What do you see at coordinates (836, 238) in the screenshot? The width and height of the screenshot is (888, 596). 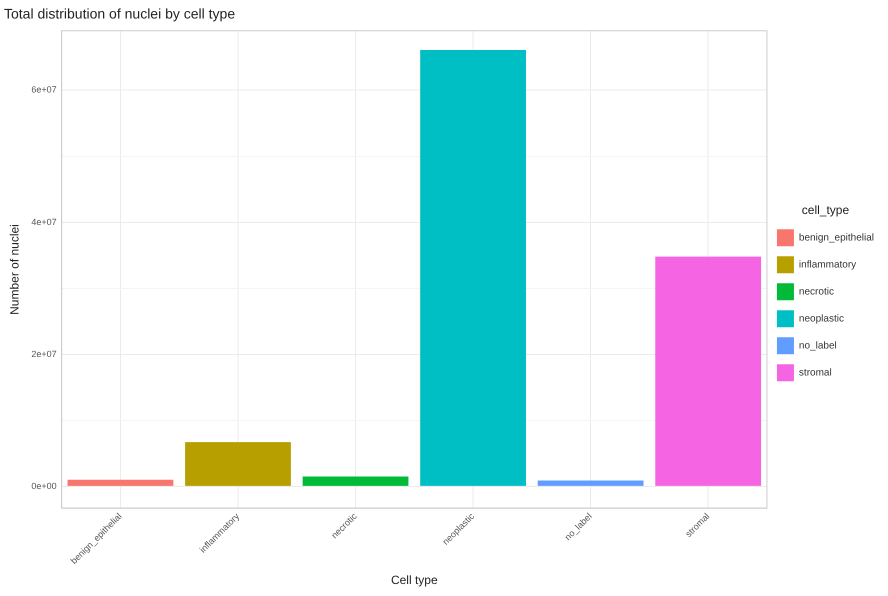 I see `legend-label: benign_epithelial` at bounding box center [836, 238].